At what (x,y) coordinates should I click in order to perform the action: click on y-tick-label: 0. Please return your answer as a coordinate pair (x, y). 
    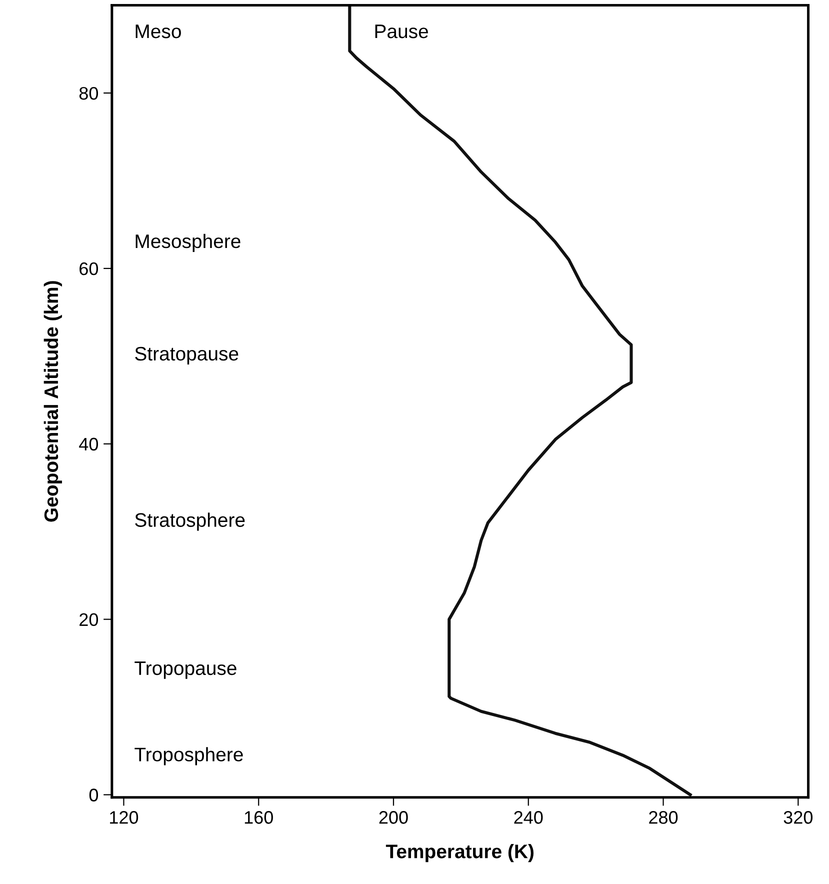
    Looking at the image, I should click on (93, 795).